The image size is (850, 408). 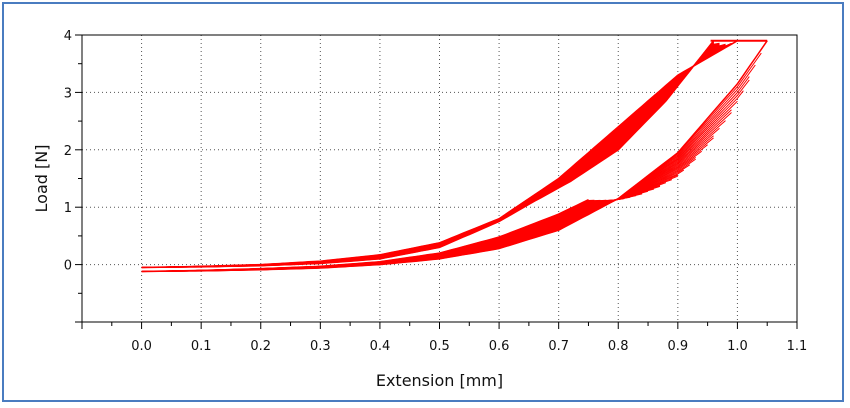 I want to click on y-tick-label: 0, so click(x=68, y=266).